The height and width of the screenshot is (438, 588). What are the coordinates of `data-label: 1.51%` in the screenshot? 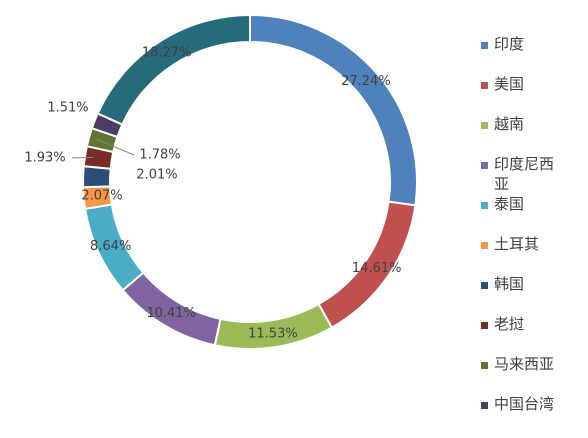 It's located at (67, 108).